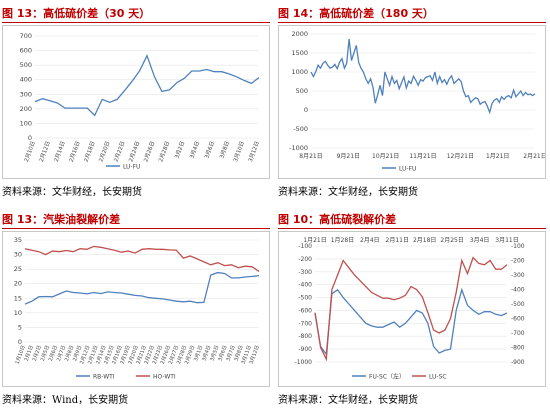 The height and width of the screenshot is (410, 550). What do you see at coordinates (506, 240) in the screenshot?
I see `x-tick-label: 3月11日` at bounding box center [506, 240].